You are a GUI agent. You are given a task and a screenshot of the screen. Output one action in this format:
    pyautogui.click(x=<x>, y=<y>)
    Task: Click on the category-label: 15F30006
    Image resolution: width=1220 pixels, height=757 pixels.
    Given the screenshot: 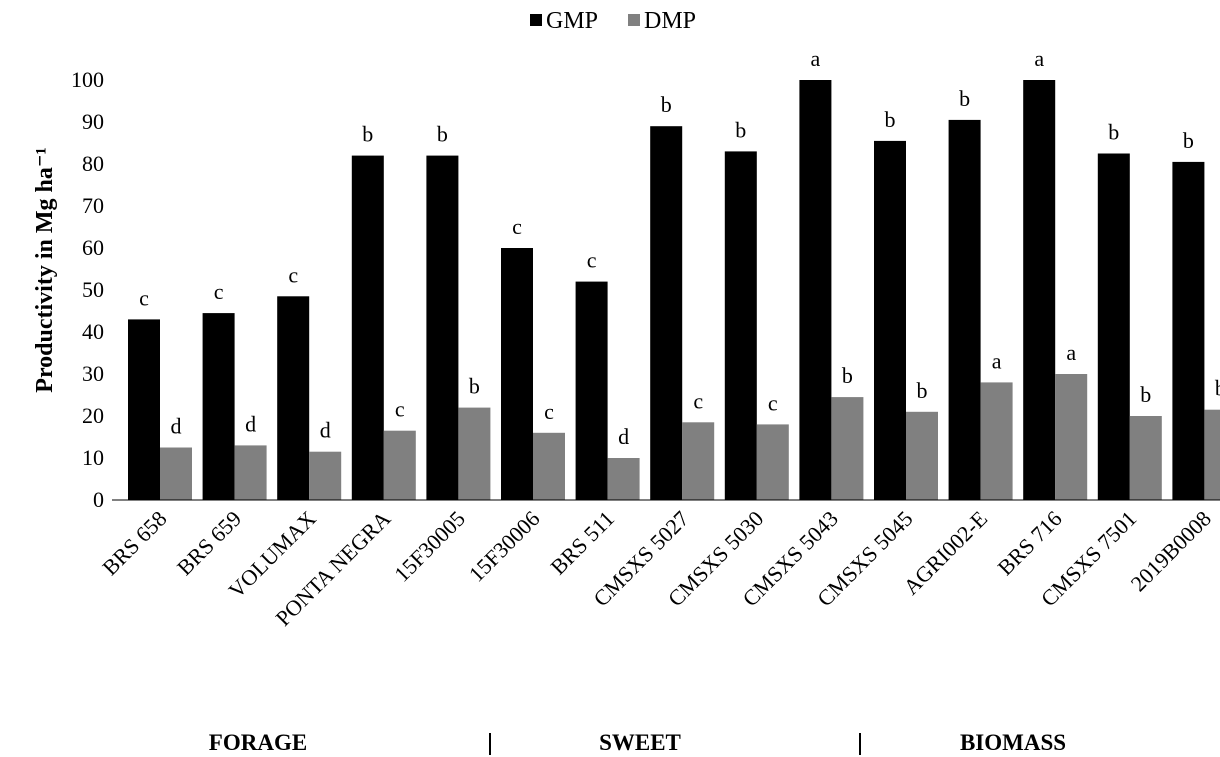 What is the action you would take?
    pyautogui.click(x=504, y=546)
    